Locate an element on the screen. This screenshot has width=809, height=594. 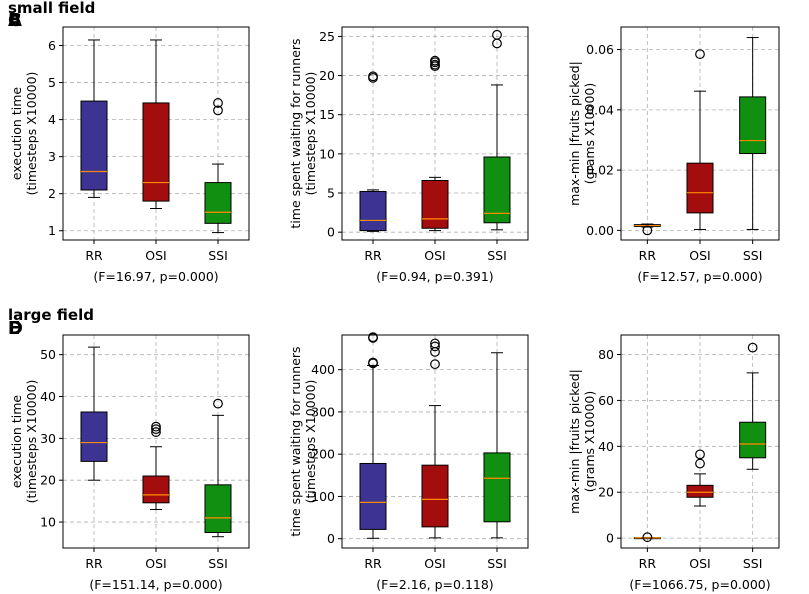
stat-caption: (F=12.57, p=0.000) is located at coordinates (699, 276).